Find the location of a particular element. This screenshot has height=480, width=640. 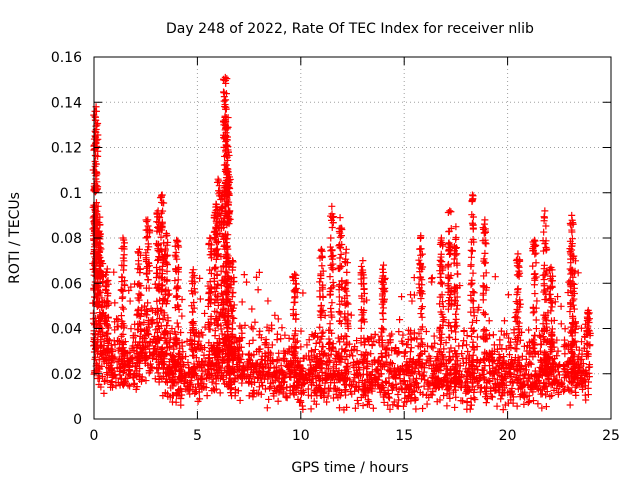

y-tick-label: 0.04 is located at coordinates (66, 330).